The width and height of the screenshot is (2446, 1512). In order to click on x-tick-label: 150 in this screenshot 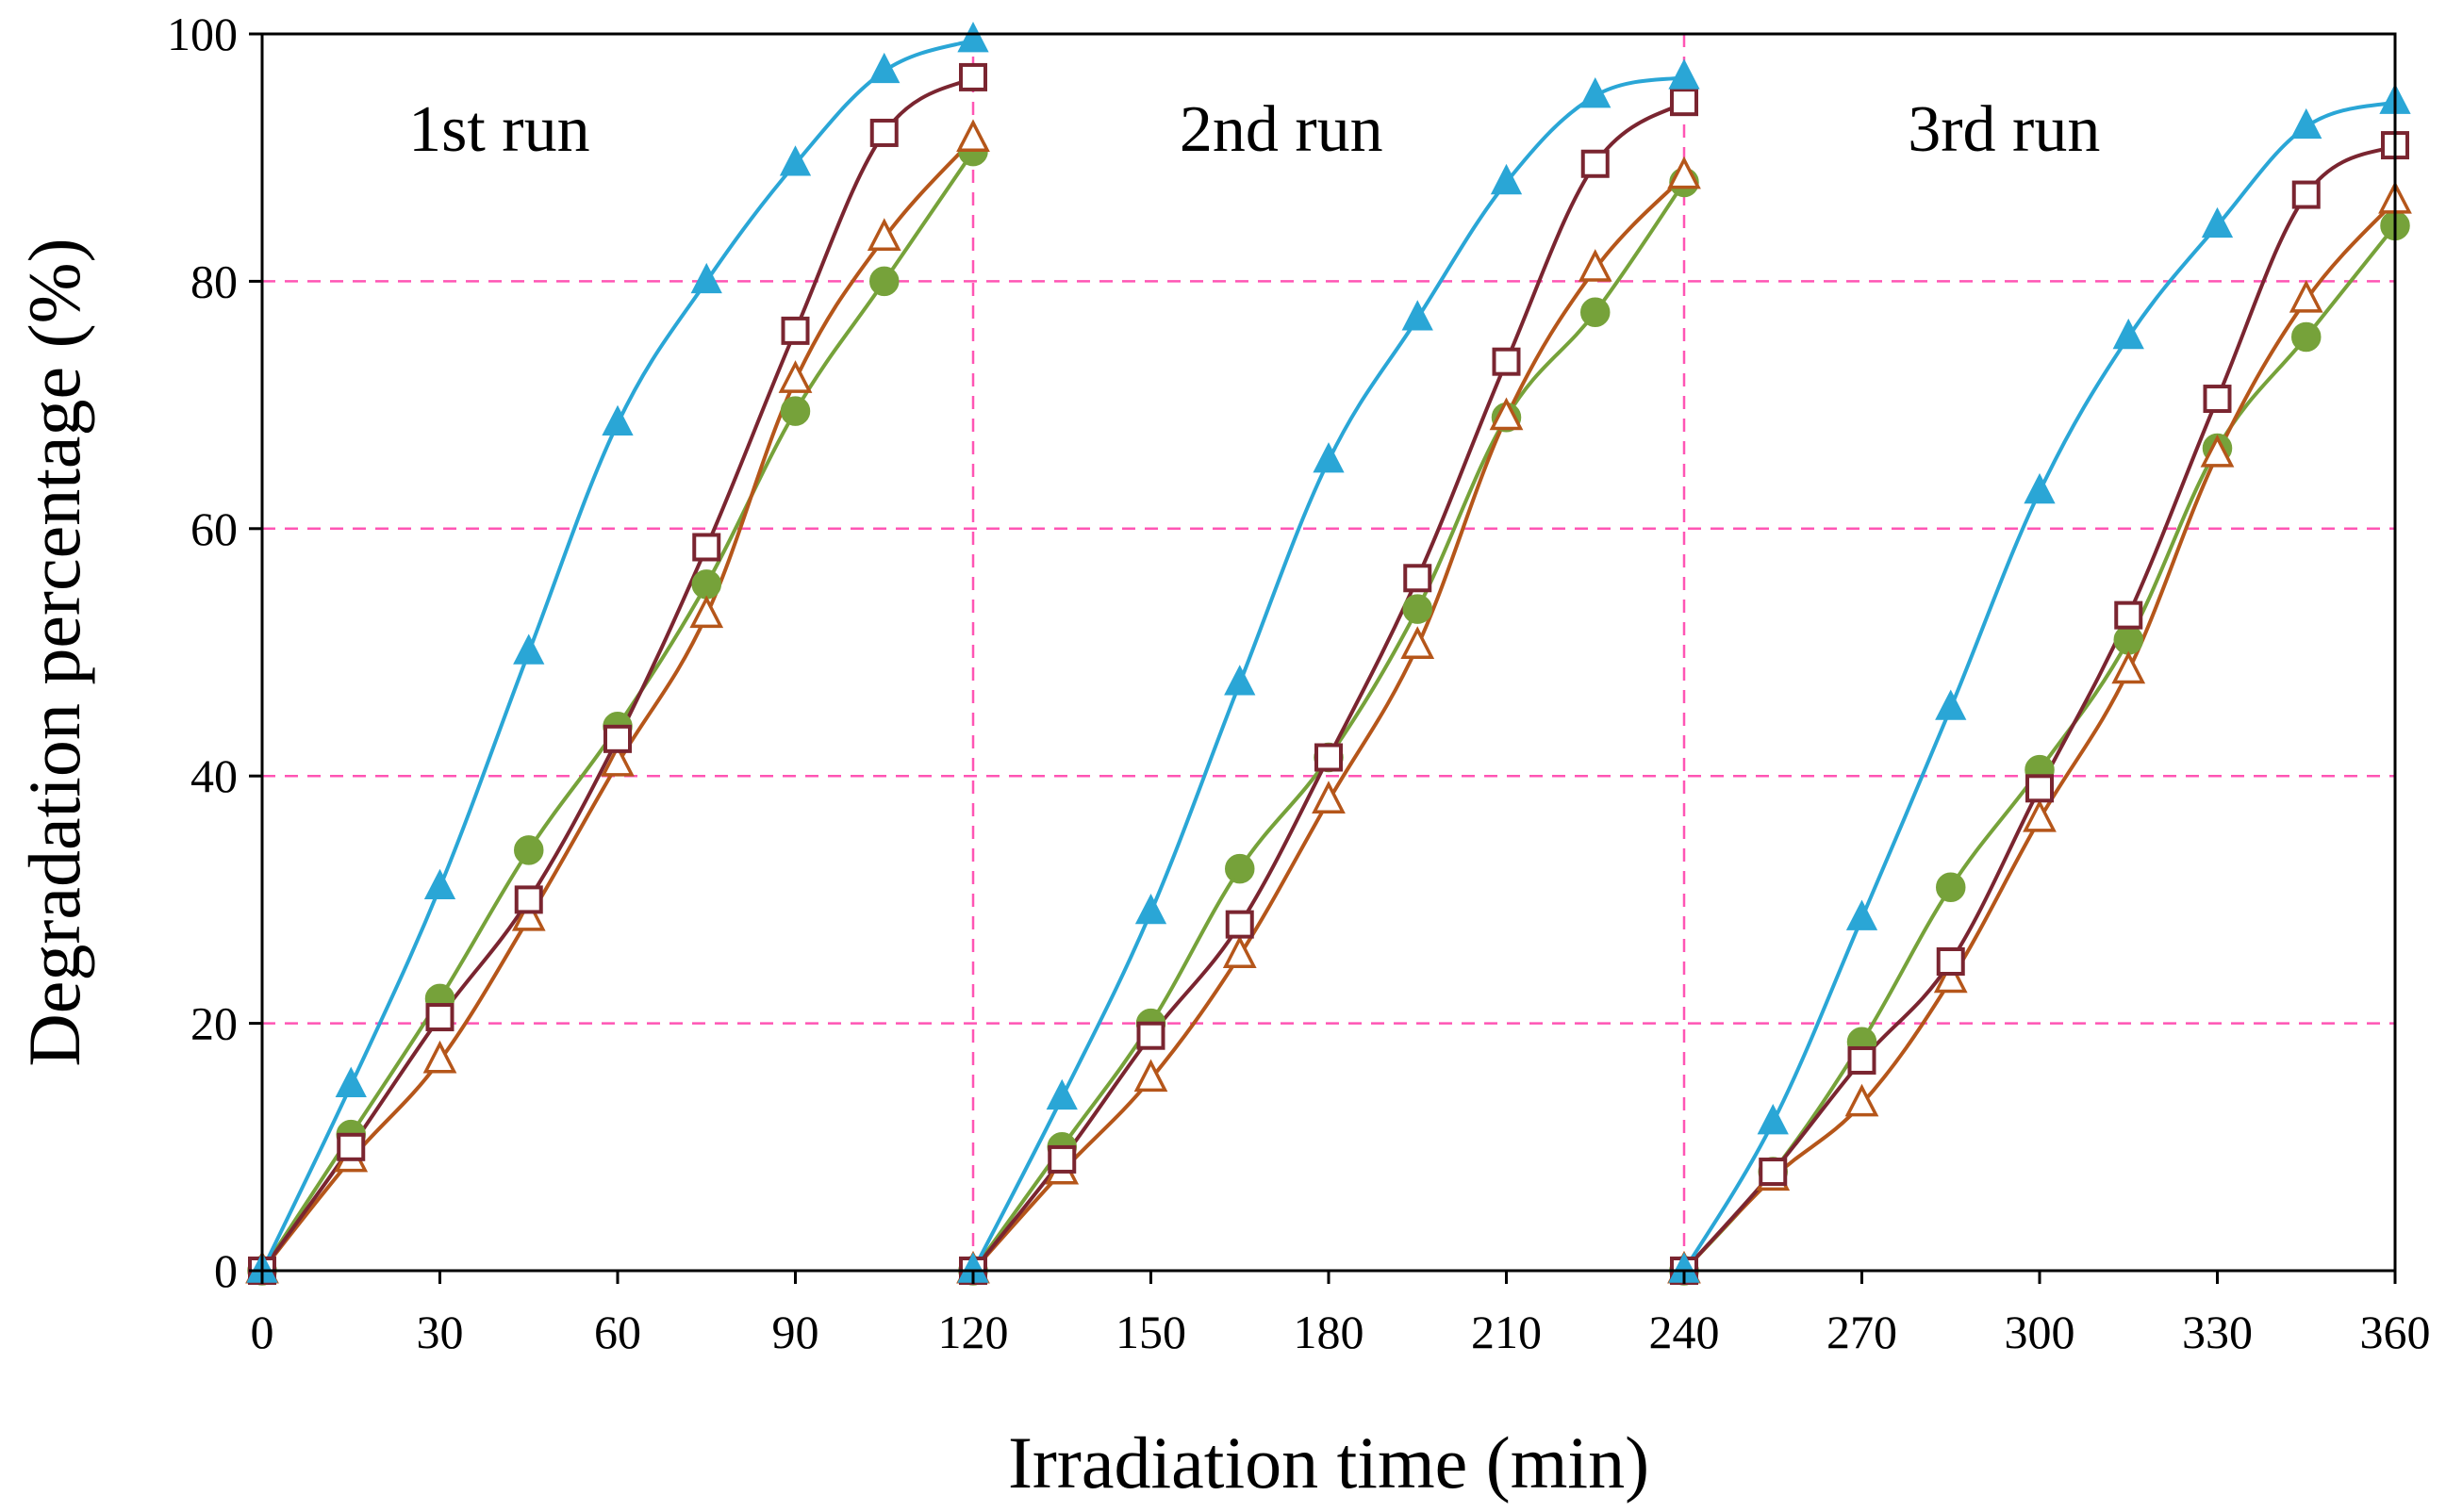, I will do `click(1151, 1332)`.